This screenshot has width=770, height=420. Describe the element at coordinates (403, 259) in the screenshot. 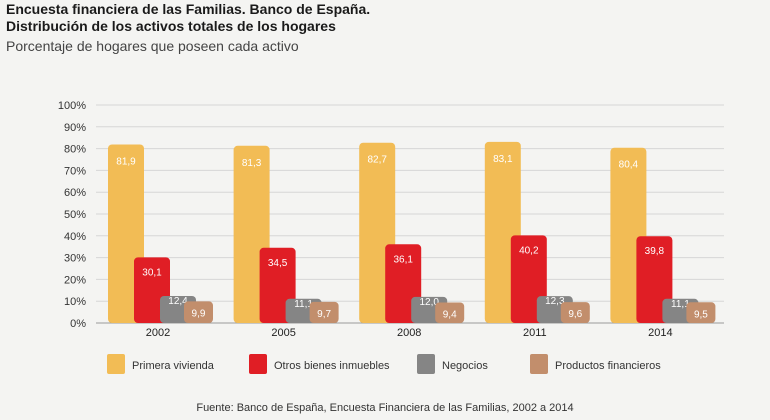

I see `data-label: 36,1` at that location.